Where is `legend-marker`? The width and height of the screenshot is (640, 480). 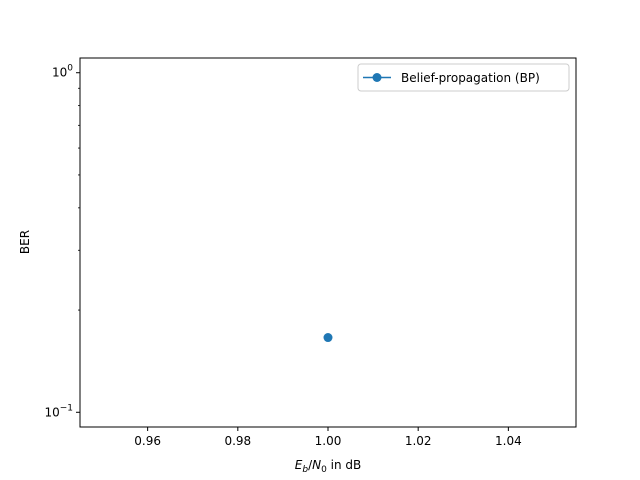
legend-marker is located at coordinates (377, 77).